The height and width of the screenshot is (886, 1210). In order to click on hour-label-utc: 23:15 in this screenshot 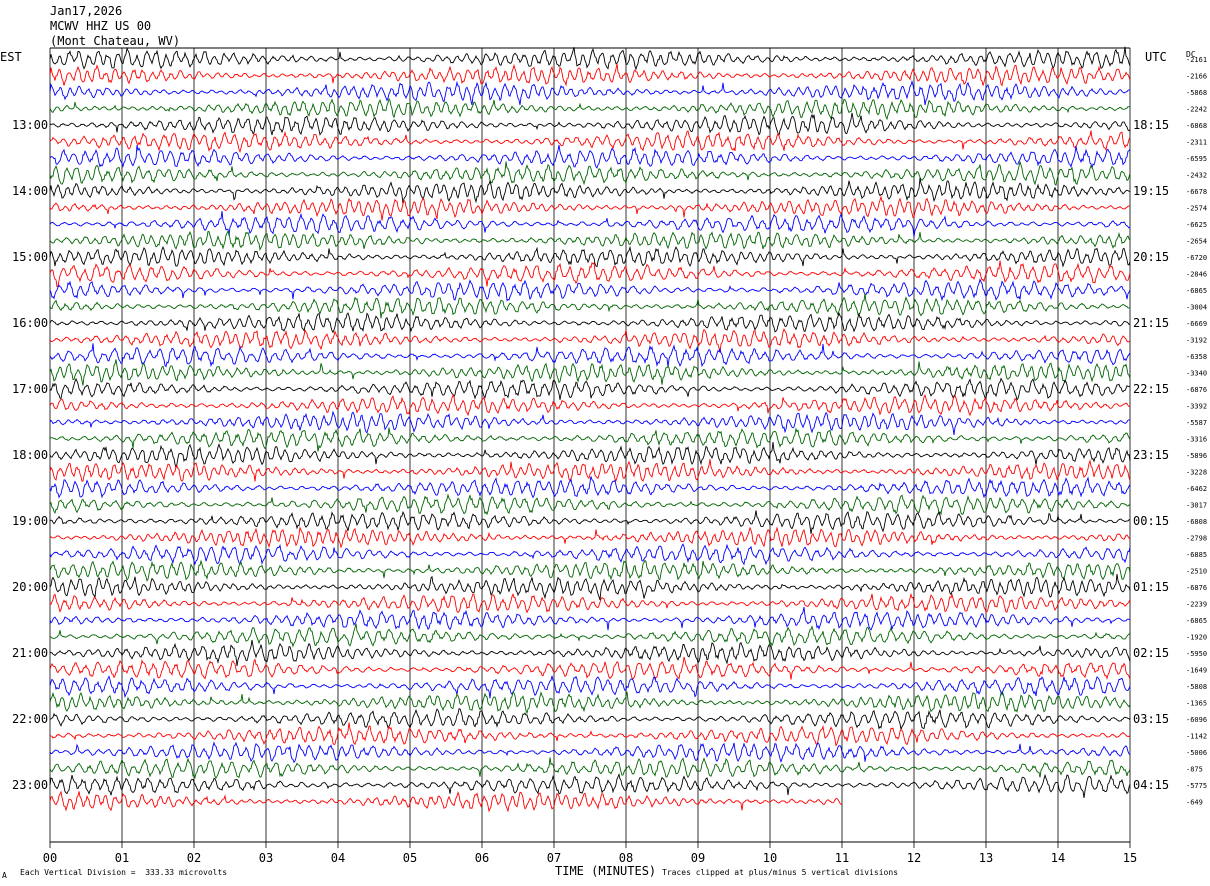, I will do `click(1151, 455)`.